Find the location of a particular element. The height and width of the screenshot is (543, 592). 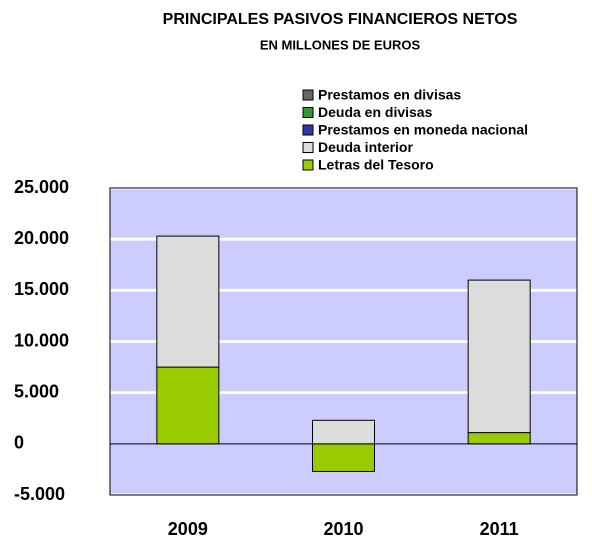

x-tick-label: 2011 is located at coordinates (499, 529).